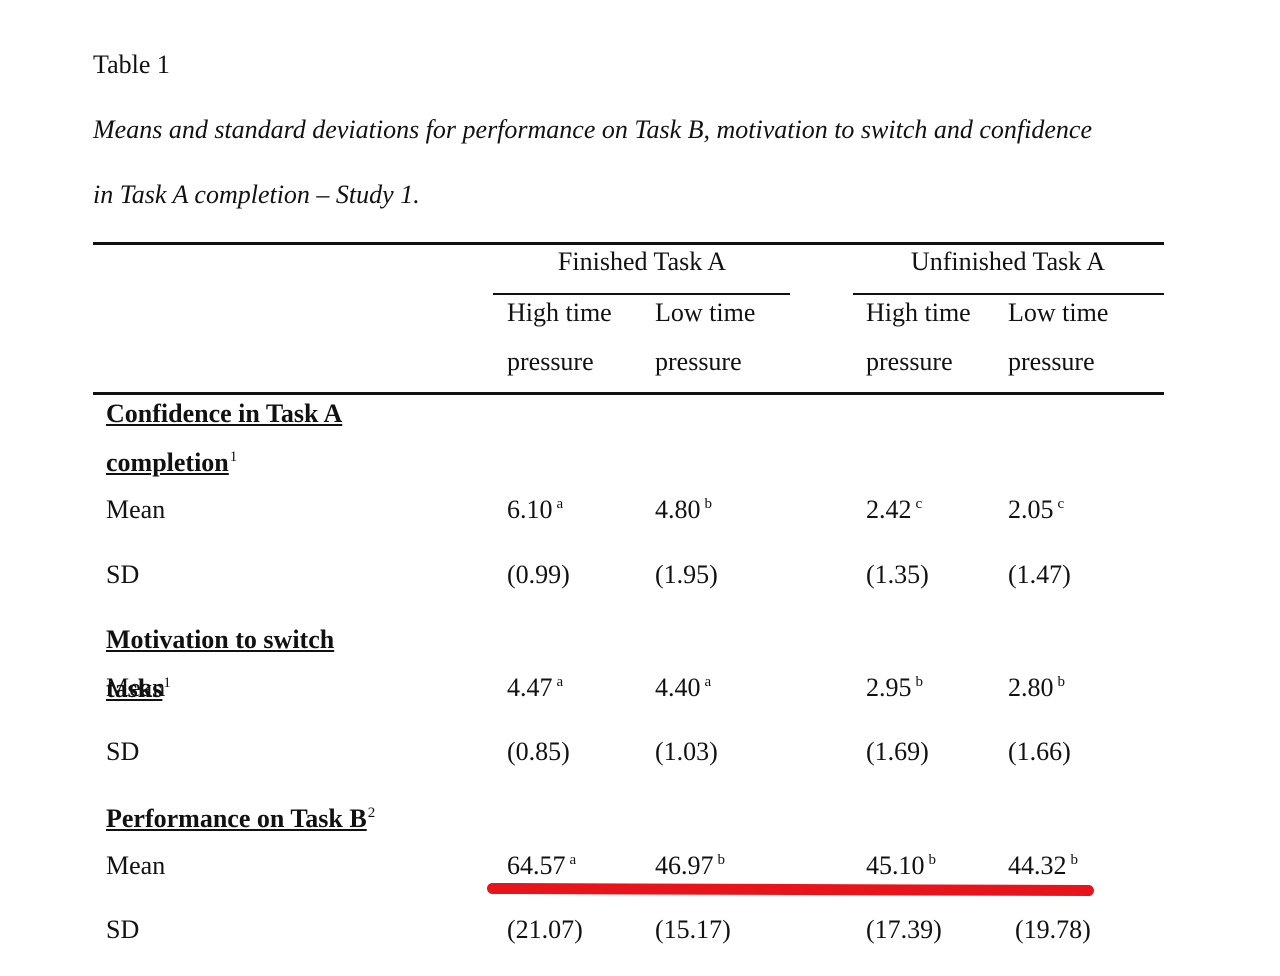  I want to click on cell-value: (17.39), so click(904, 929).